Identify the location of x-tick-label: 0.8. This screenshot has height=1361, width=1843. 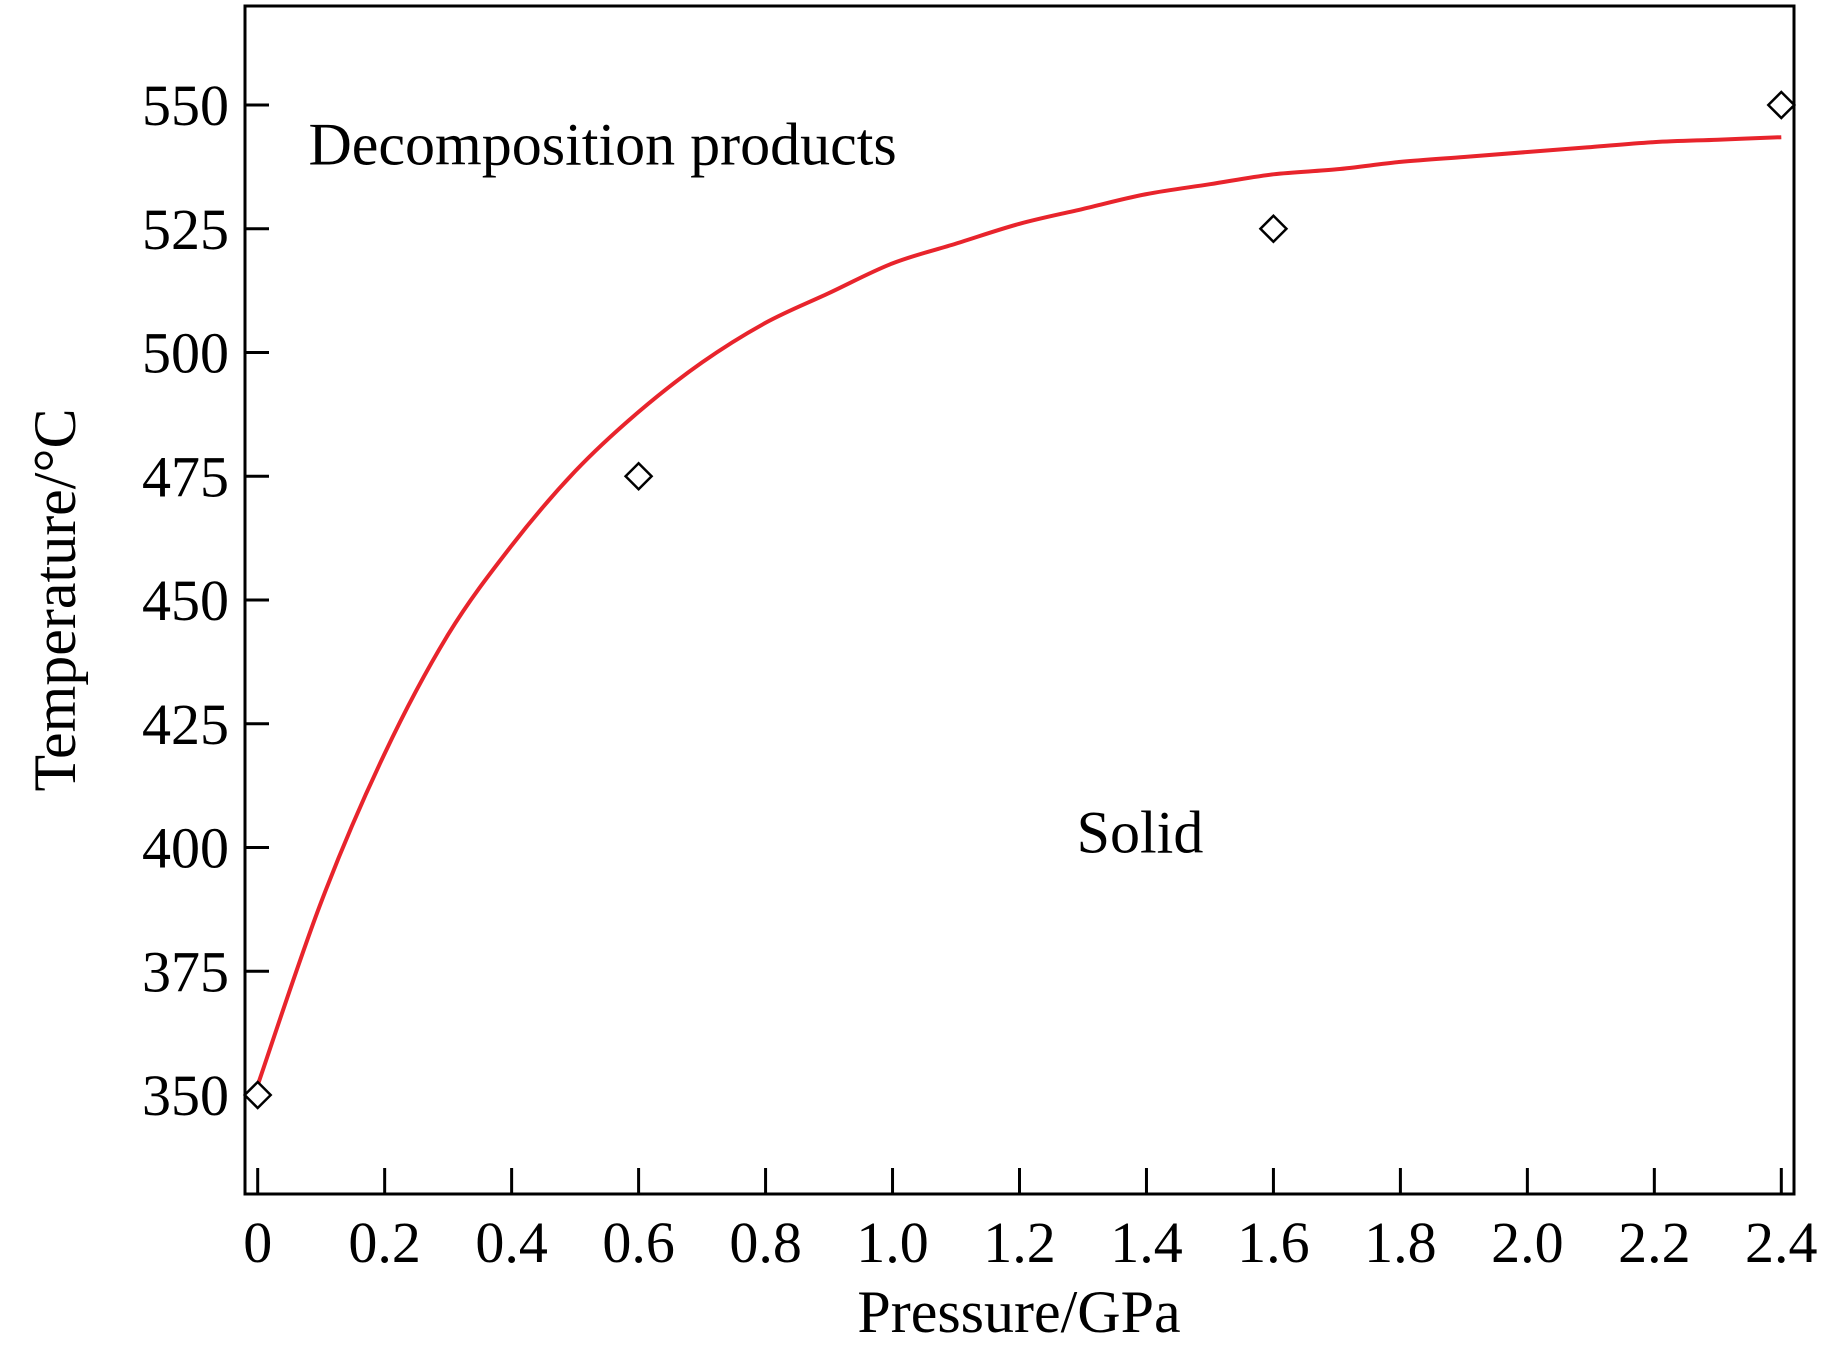
(765, 1242).